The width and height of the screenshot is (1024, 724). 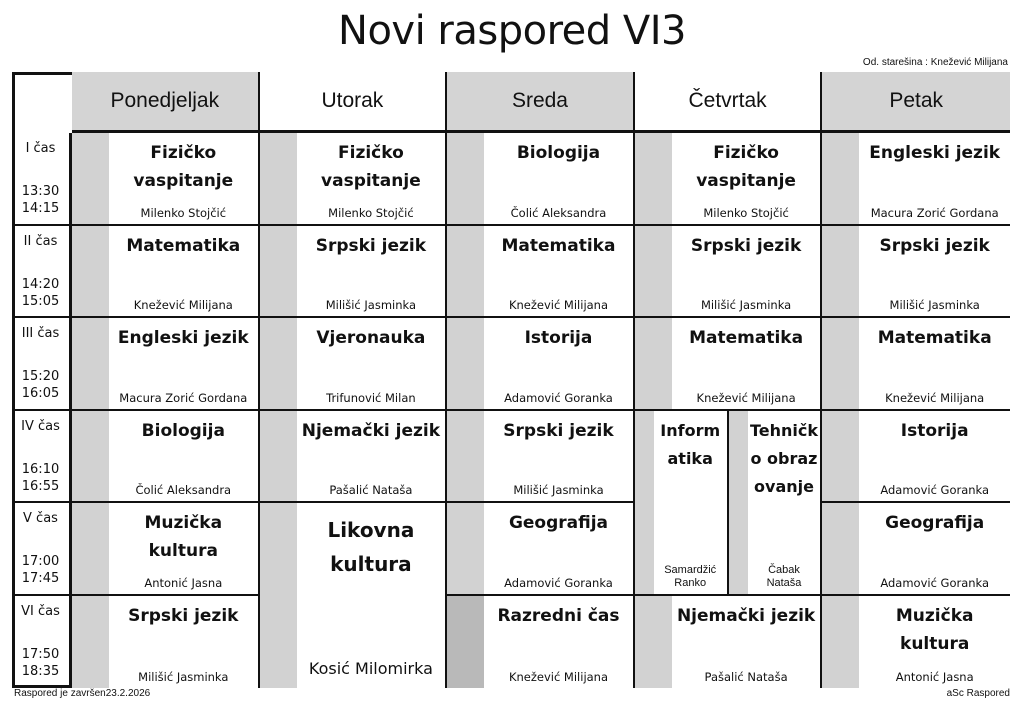 I want to click on period-label: VI čas 17:50 18:35, so click(x=42, y=641).